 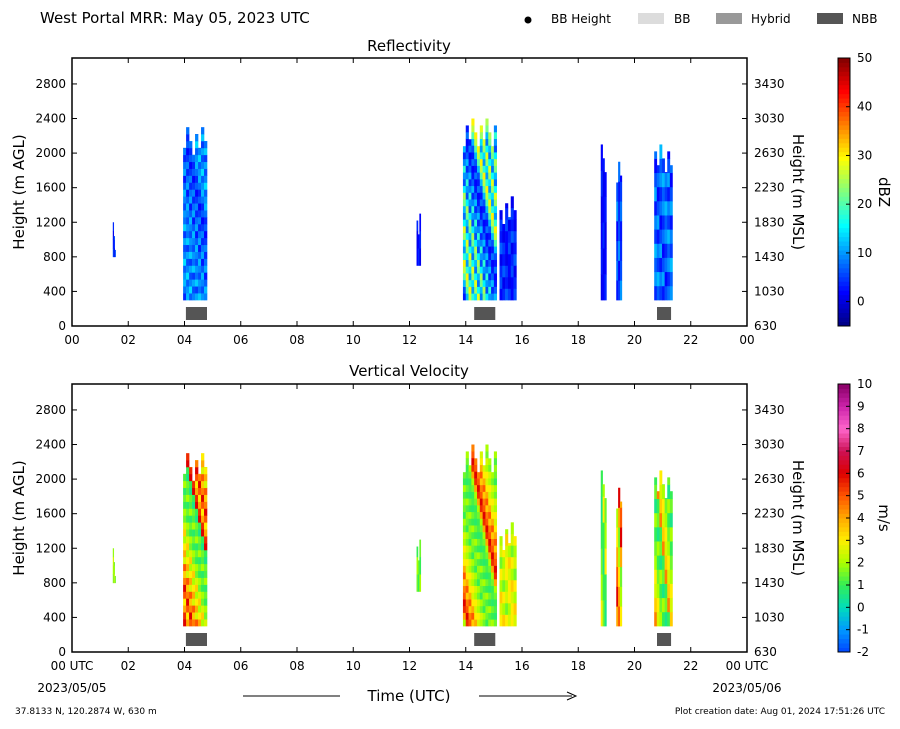 What do you see at coordinates (71, 340) in the screenshot?
I see `x-tick-label: 00` at bounding box center [71, 340].